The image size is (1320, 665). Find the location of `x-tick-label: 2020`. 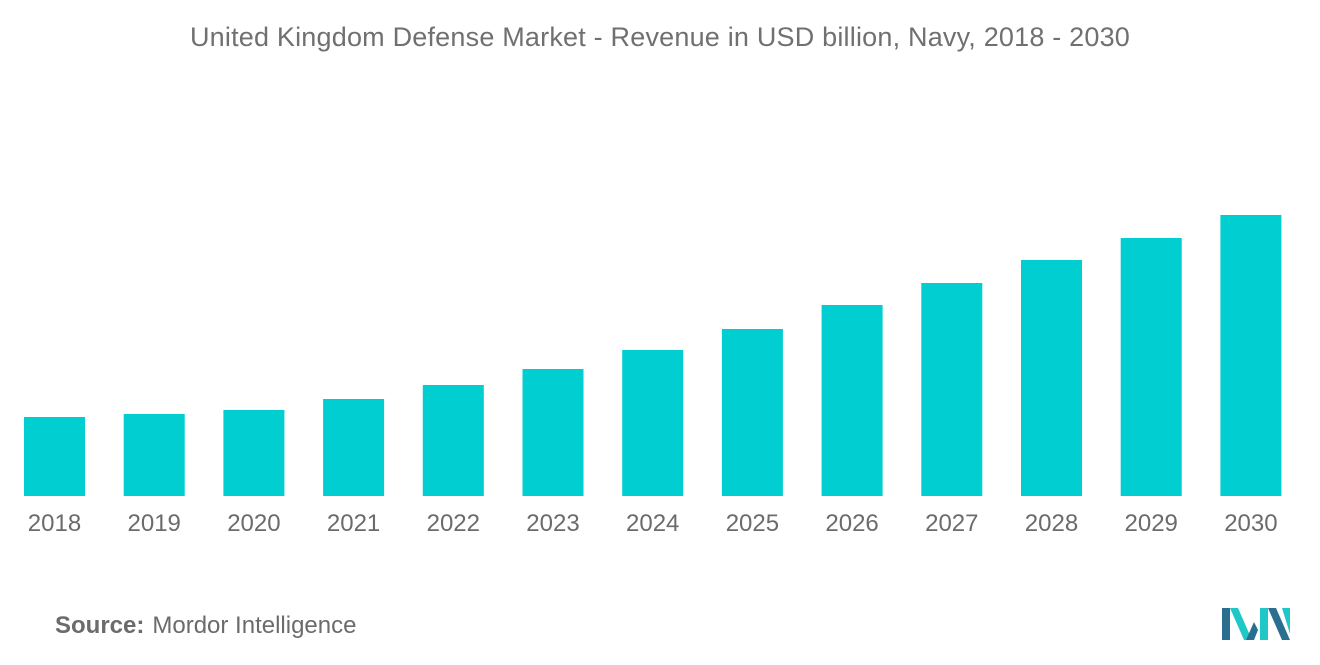

x-tick-label: 2020 is located at coordinates (253, 523).